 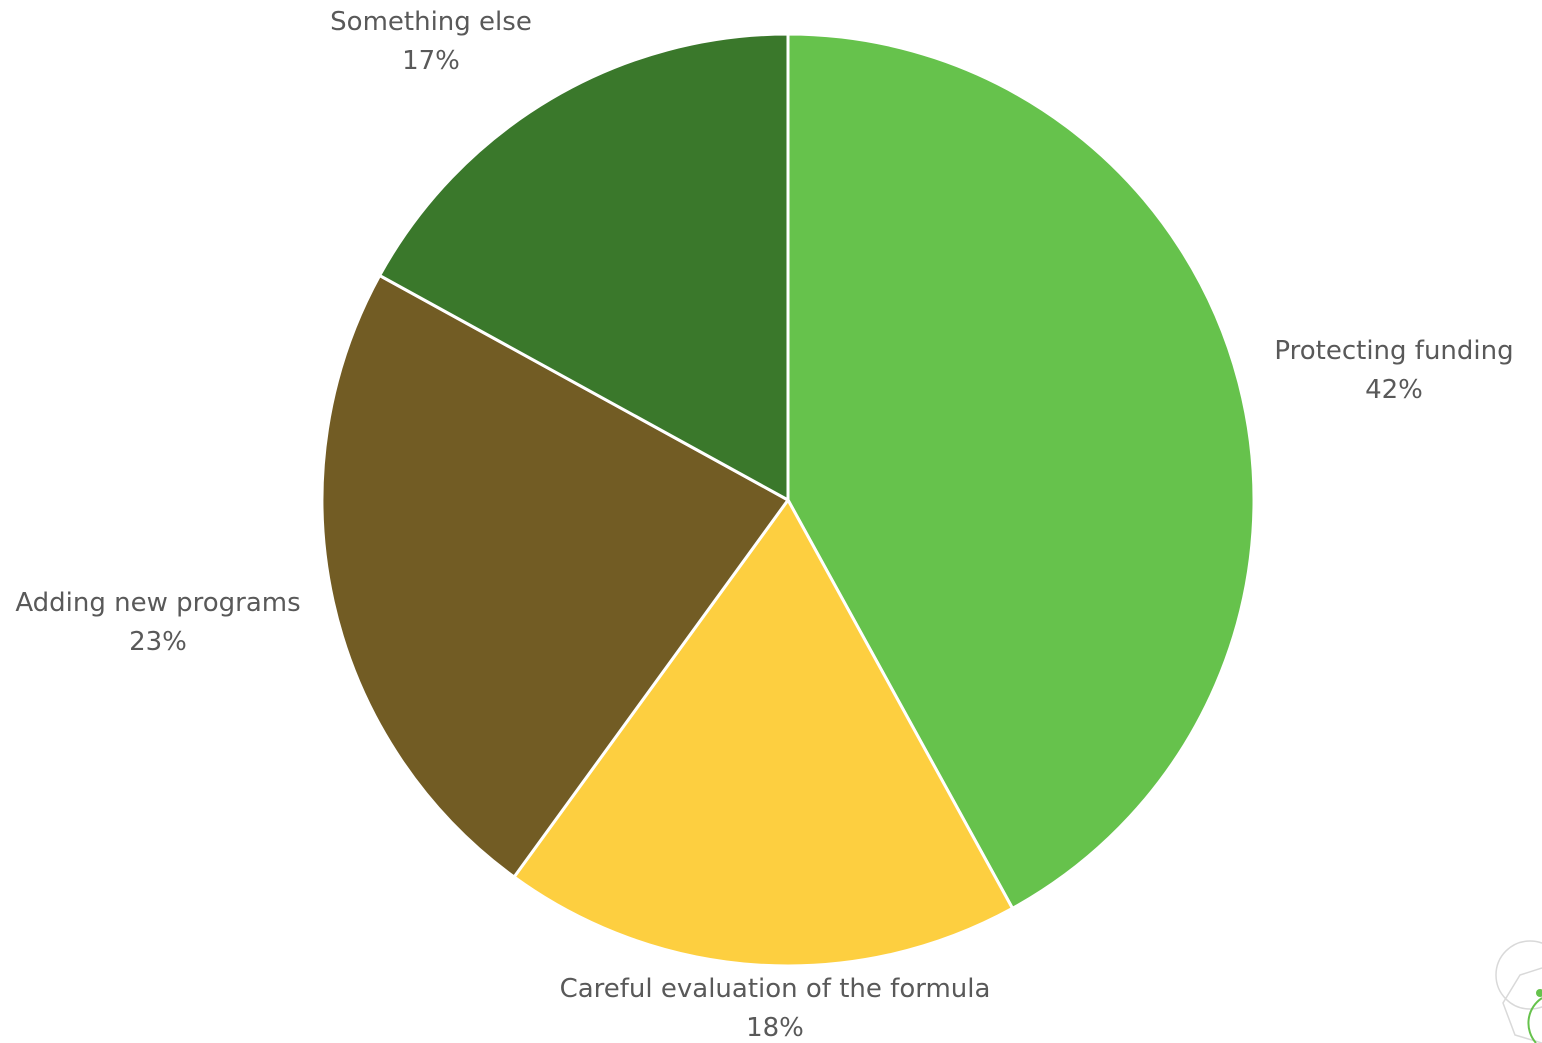 I want to click on slice-percent-label: 42%, so click(x=1394, y=390).